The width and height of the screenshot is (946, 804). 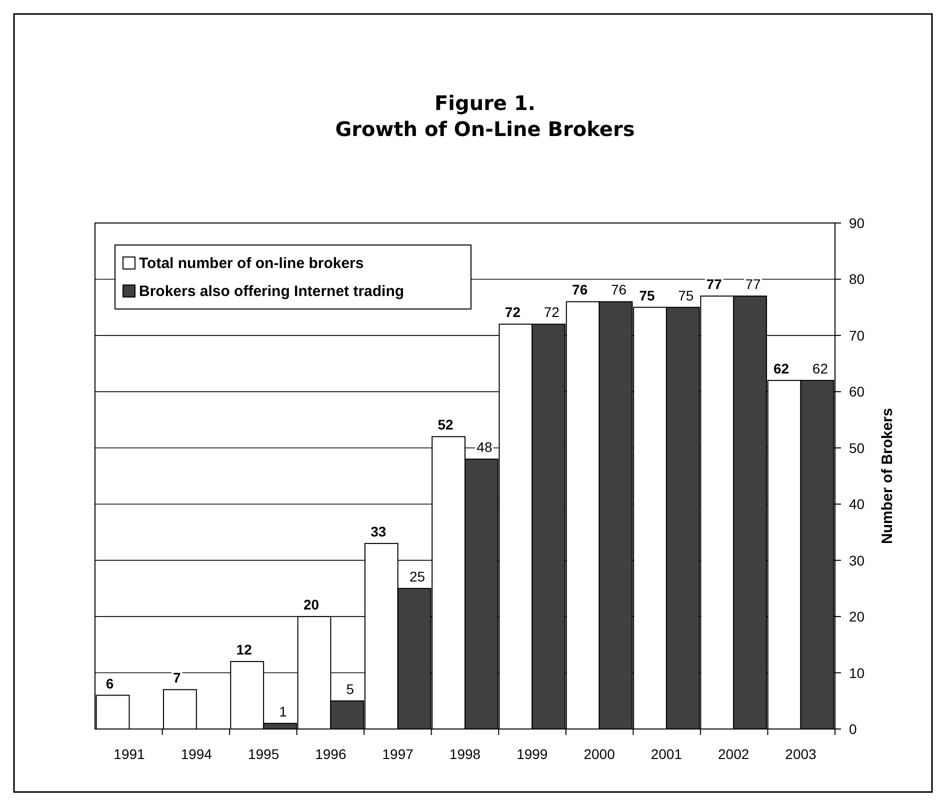 What do you see at coordinates (110, 683) in the screenshot?
I see `data-label: 6` at bounding box center [110, 683].